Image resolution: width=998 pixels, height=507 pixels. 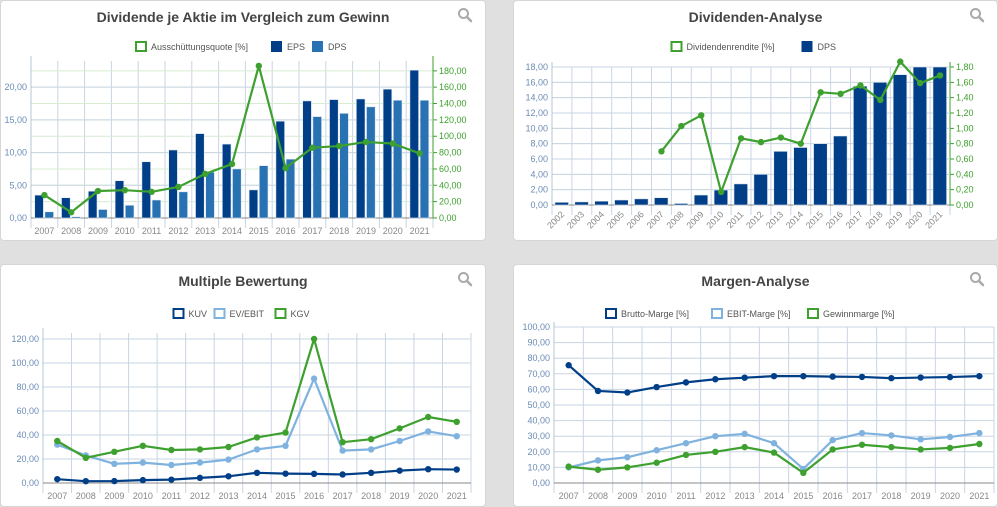 I want to click on chart-title: Margen-Analyse, so click(x=755, y=281).